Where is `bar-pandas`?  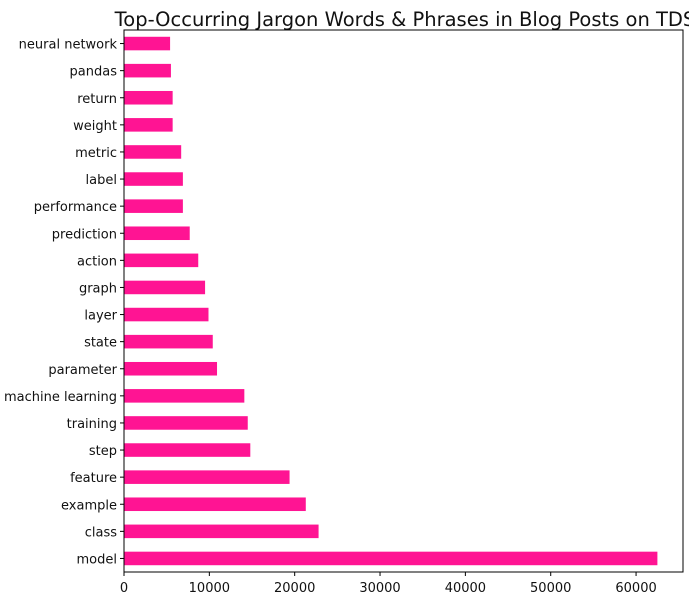
bar-pandas is located at coordinates (147, 70).